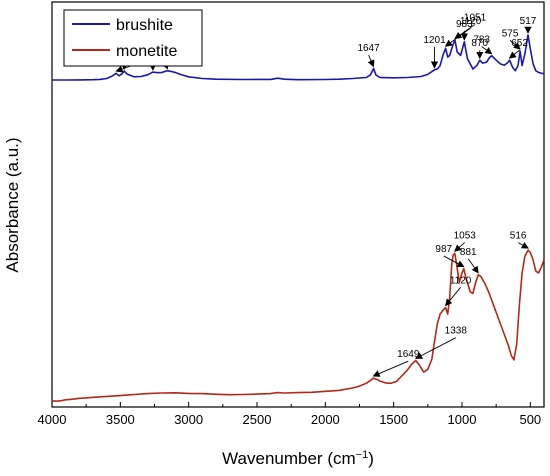 Image resolution: width=550 pixels, height=476 pixels. What do you see at coordinates (408, 354) in the screenshot?
I see `annotation-label-1649: 1649` at bounding box center [408, 354].